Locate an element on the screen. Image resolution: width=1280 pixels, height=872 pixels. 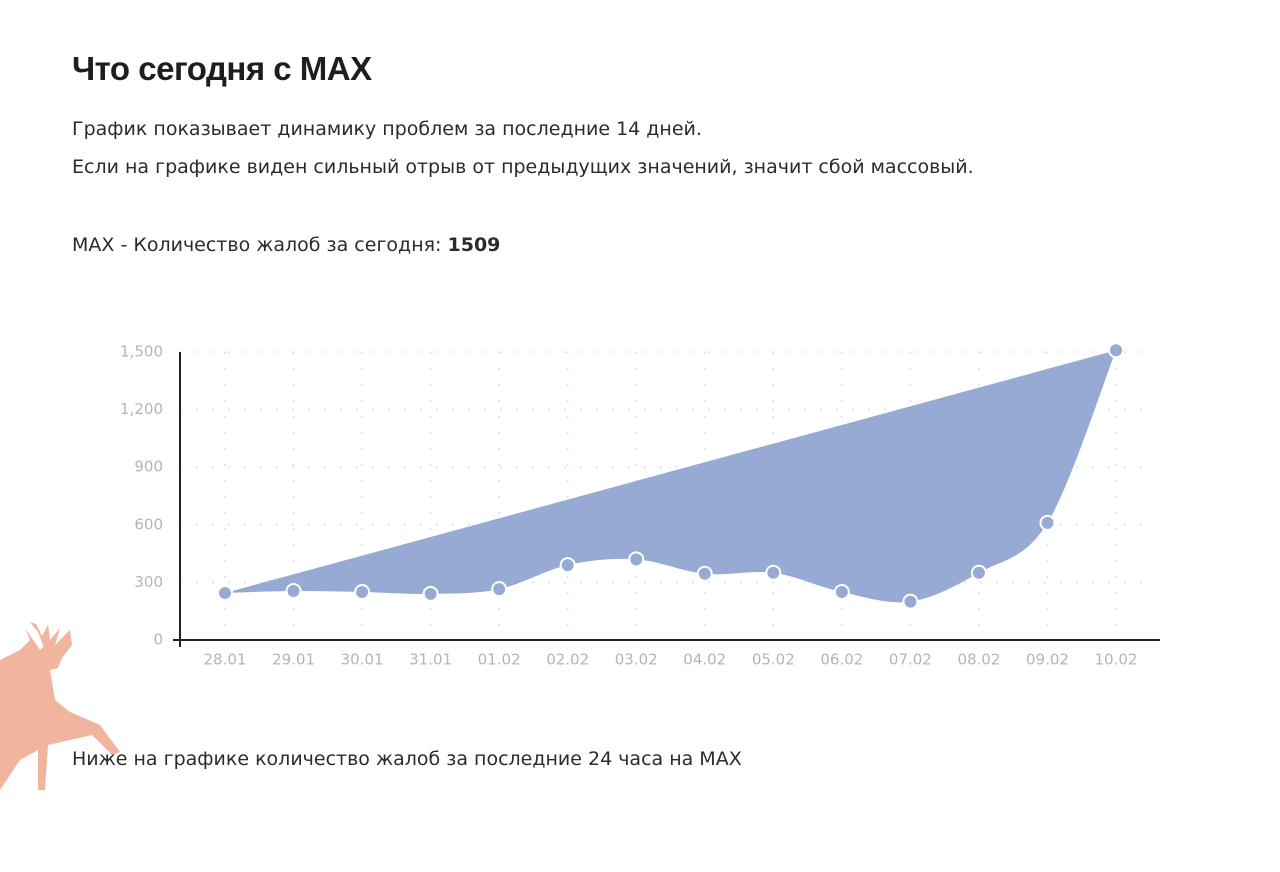
x-tick-label: 29.01 is located at coordinates (293, 660).